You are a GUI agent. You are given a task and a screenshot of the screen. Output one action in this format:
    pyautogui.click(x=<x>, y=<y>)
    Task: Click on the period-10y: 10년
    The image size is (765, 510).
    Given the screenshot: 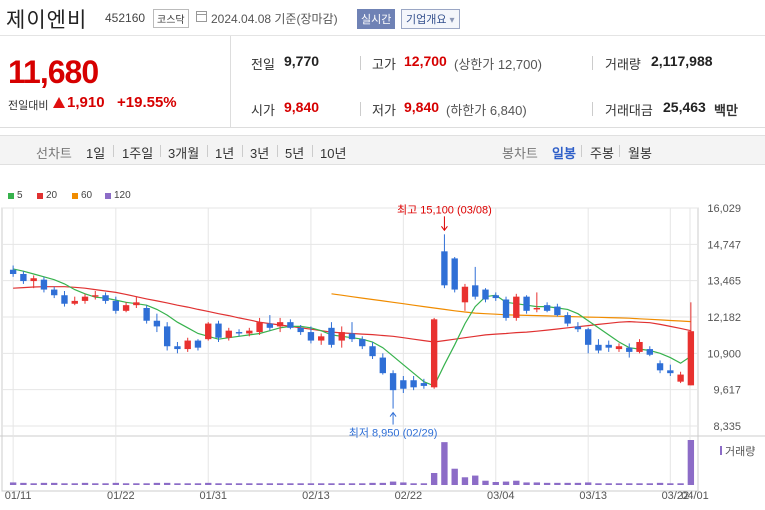 What is the action you would take?
    pyautogui.click(x=333, y=153)
    